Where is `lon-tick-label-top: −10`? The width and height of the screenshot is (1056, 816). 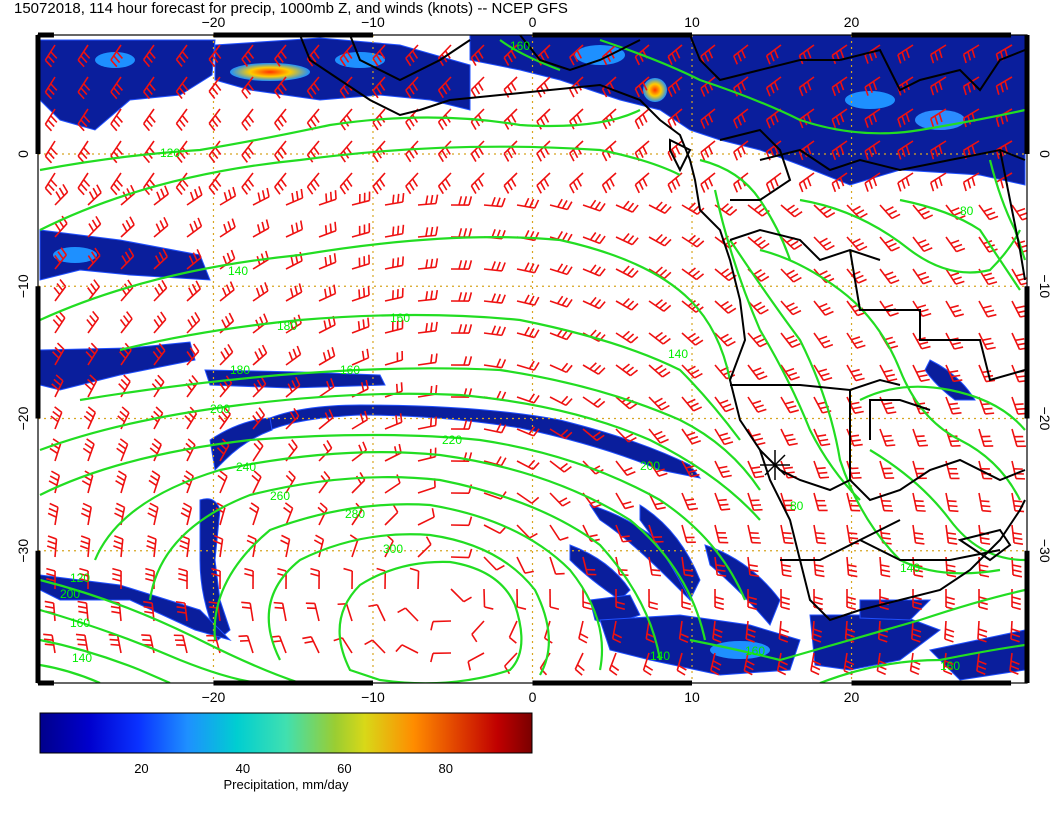
lon-tick-label-top: −10 is located at coordinates (373, 22).